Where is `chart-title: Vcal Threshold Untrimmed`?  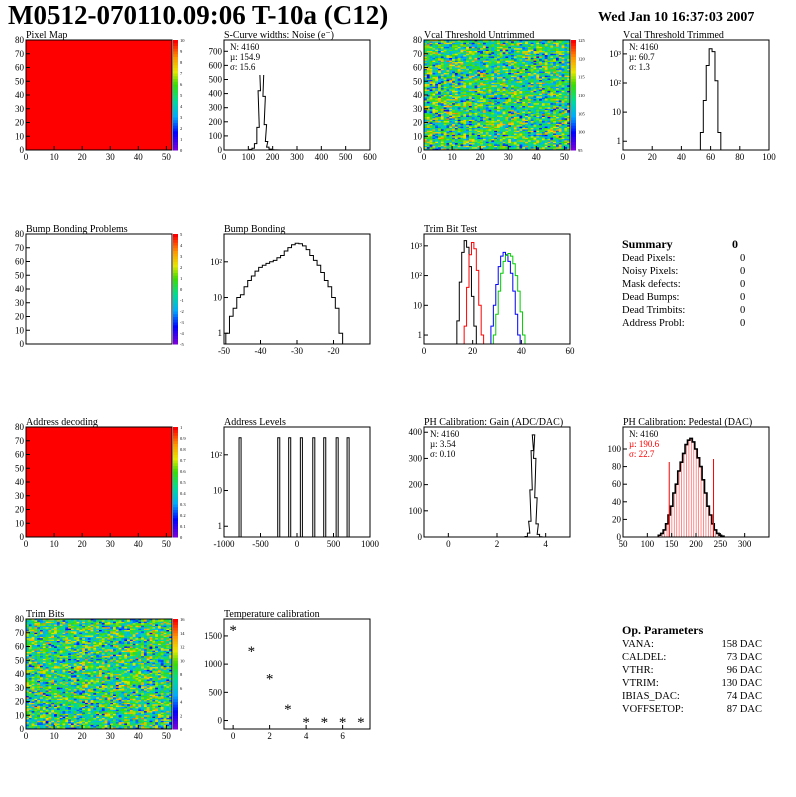 chart-title: Vcal Threshold Untrimmed is located at coordinates (479, 35).